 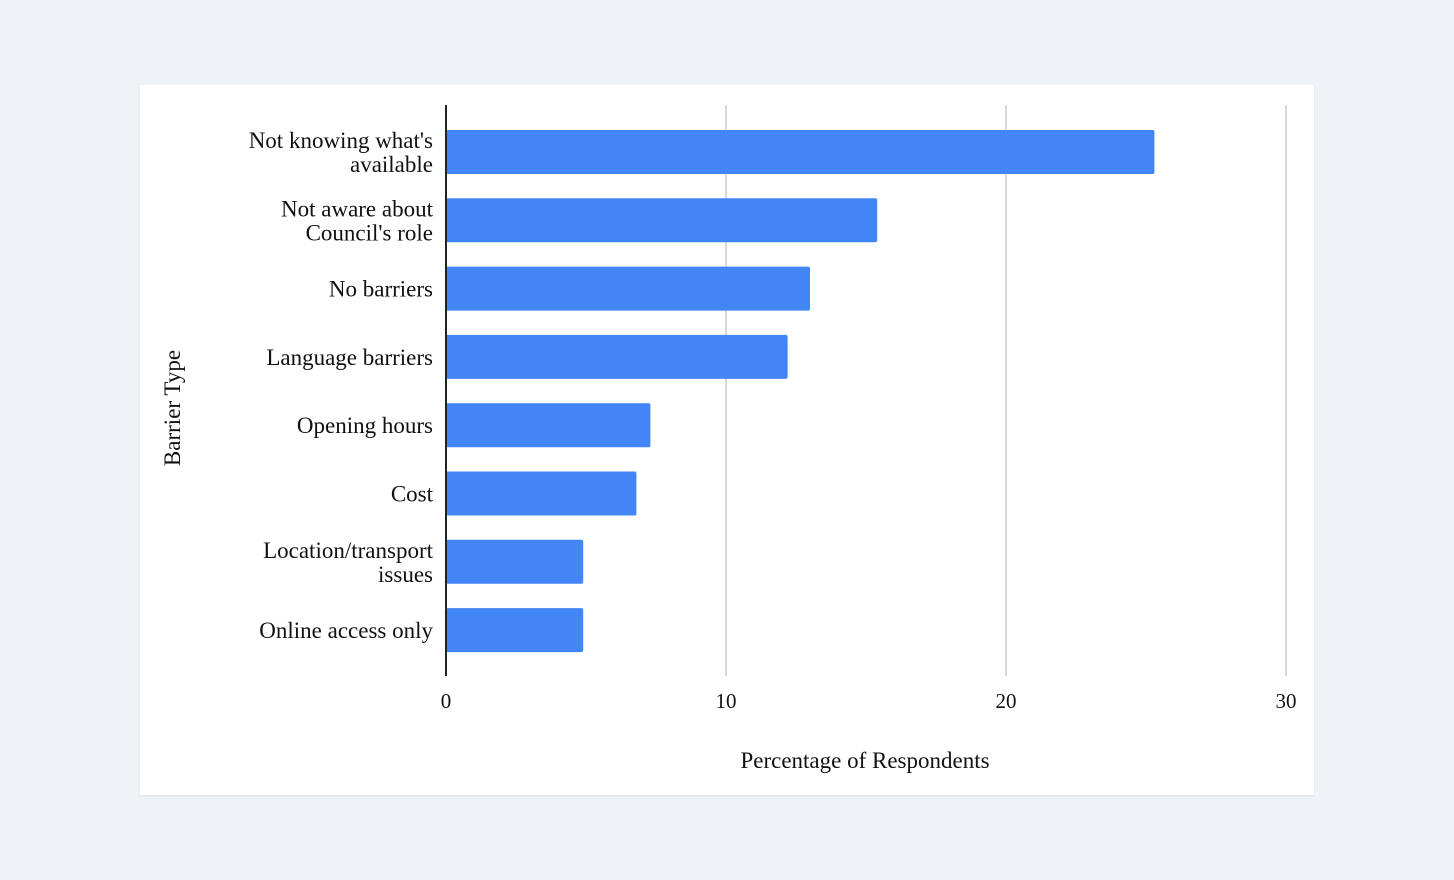 I want to click on x-tick-label: 30, so click(x=1286, y=701).